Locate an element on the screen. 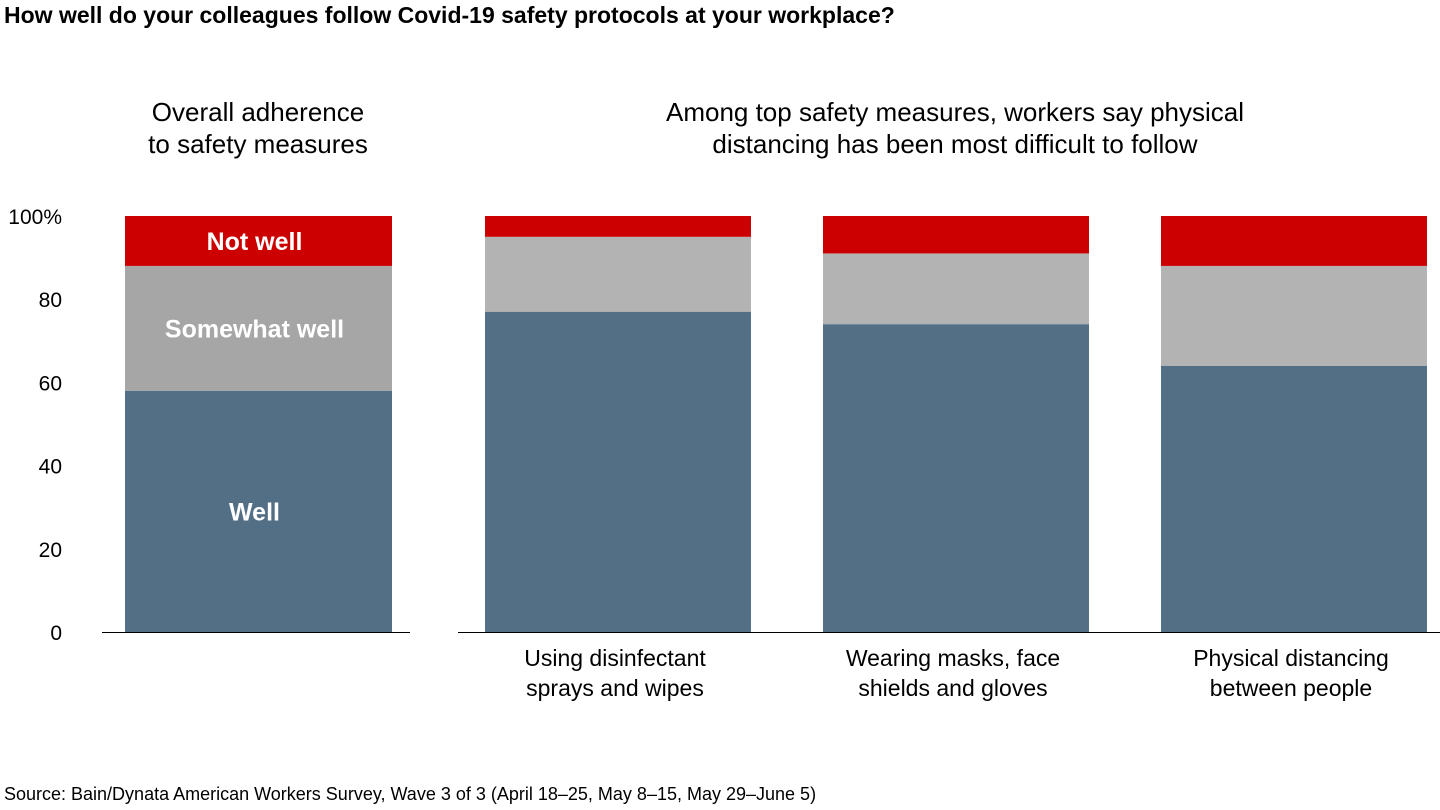 The height and width of the screenshot is (810, 1440). category-label: Physical distancing is located at coordinates (1291, 658).